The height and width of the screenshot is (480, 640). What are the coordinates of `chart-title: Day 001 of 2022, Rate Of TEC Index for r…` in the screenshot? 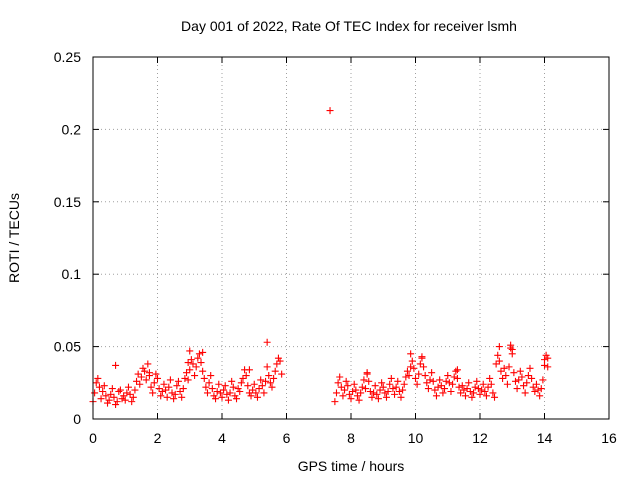 It's located at (349, 26).